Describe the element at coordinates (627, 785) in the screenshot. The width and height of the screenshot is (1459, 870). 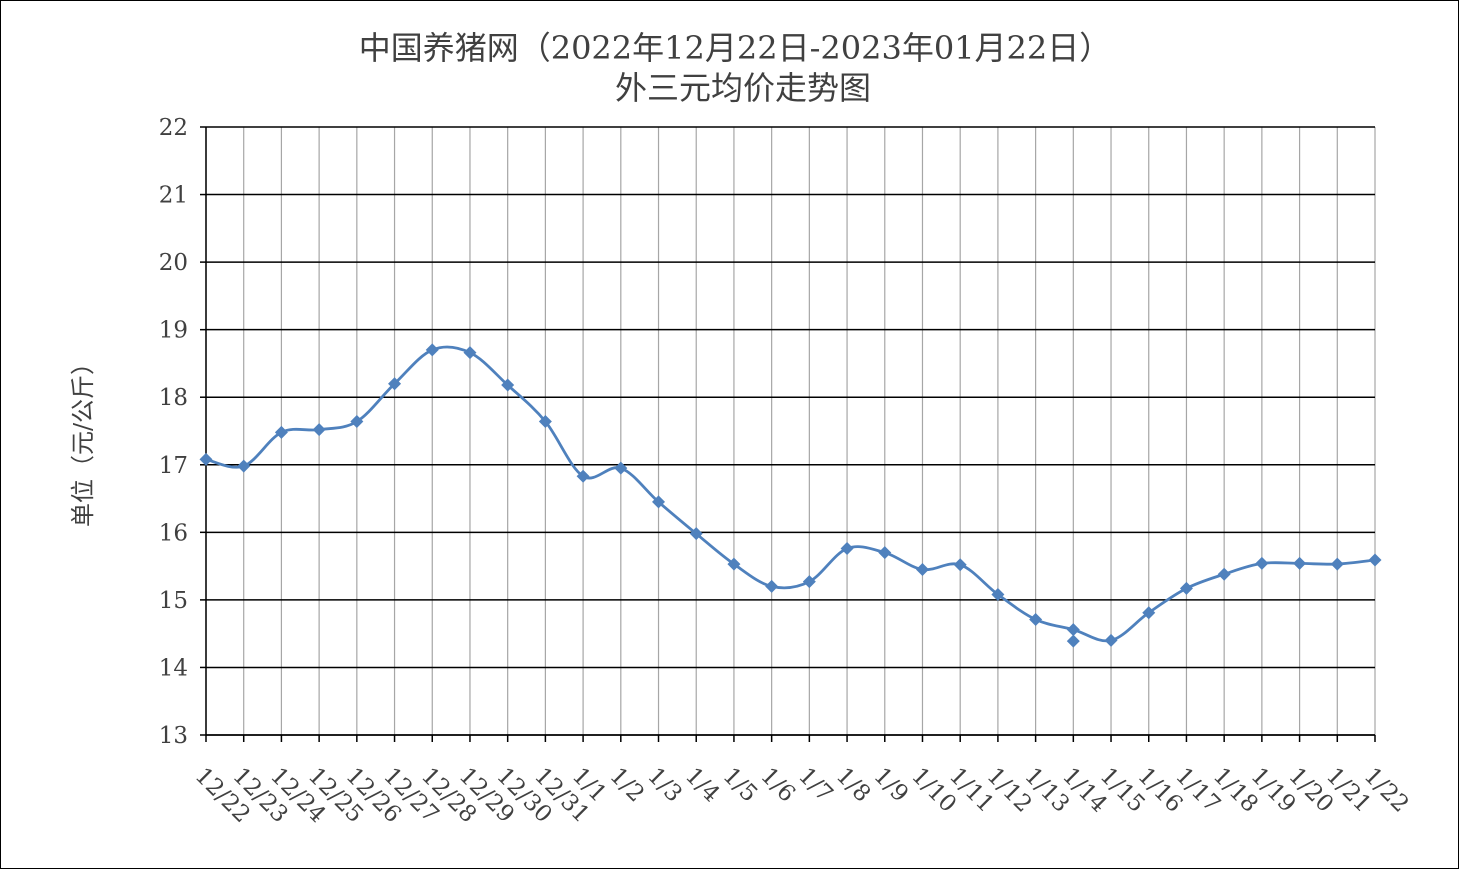
I see `x-tick-label: 1/2` at that location.